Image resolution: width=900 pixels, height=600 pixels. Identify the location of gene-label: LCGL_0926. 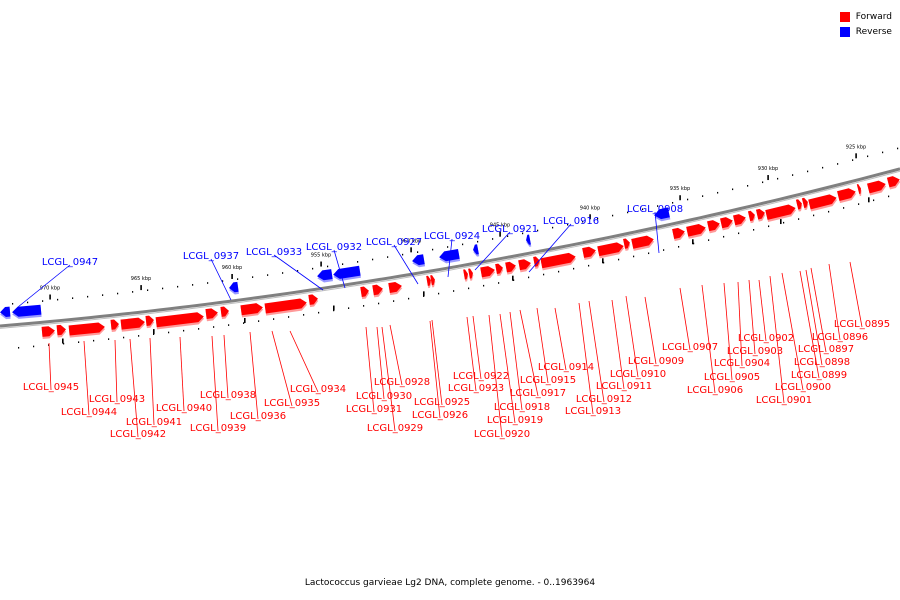
(440, 415).